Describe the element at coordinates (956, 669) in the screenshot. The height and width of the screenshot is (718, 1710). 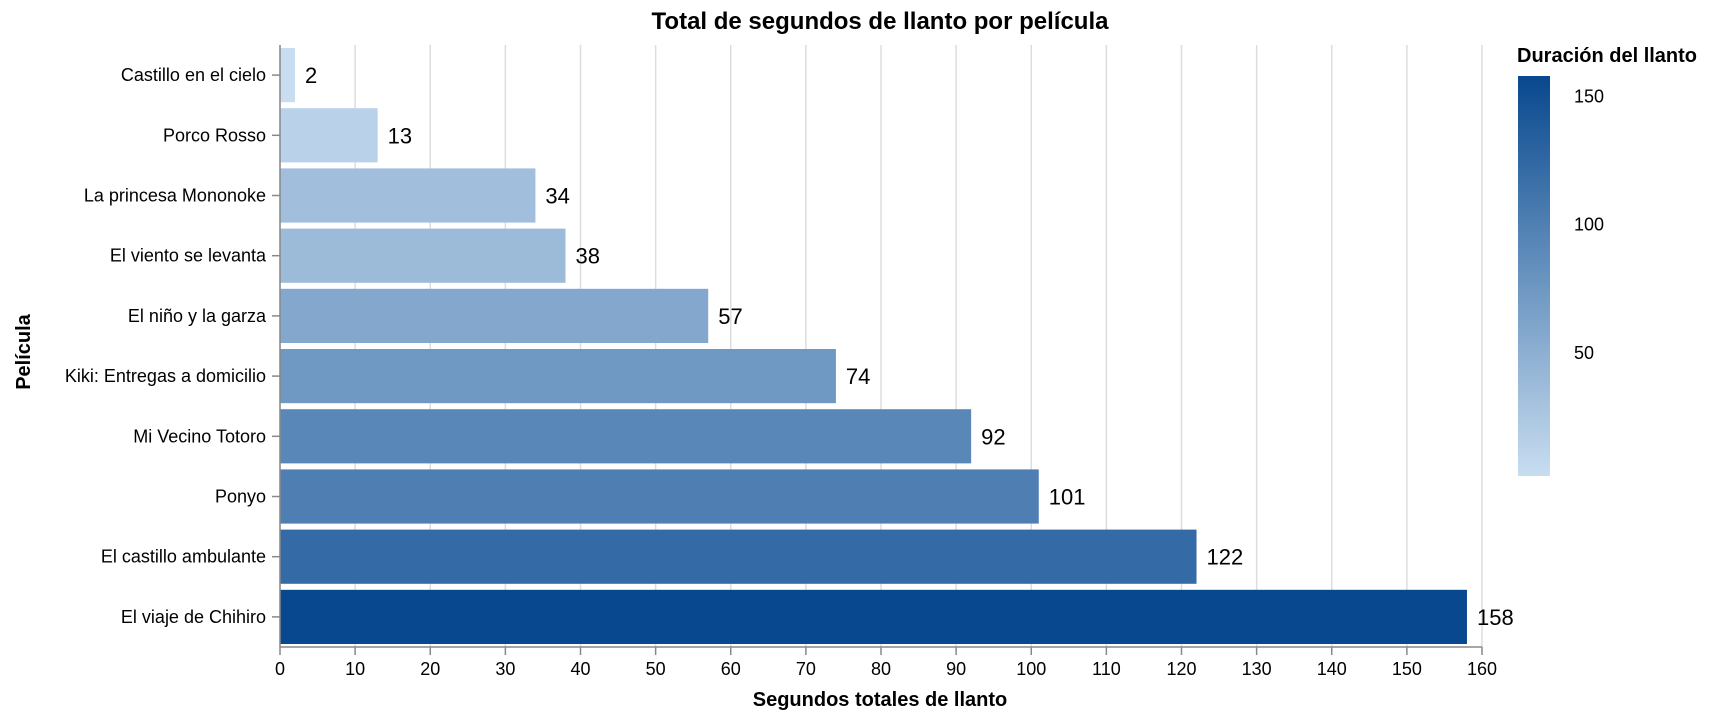
I see `x-tick-label: 90` at that location.